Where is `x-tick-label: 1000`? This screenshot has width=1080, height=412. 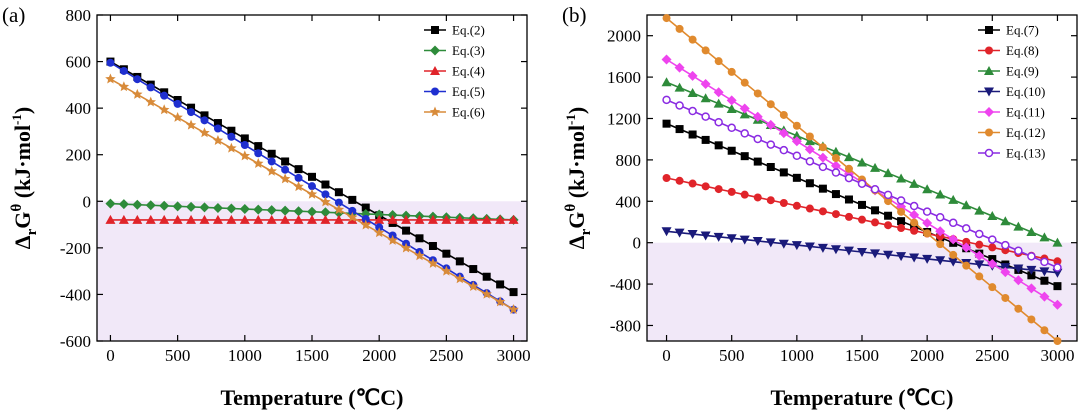 x-tick-label: 1000 is located at coordinates (797, 355).